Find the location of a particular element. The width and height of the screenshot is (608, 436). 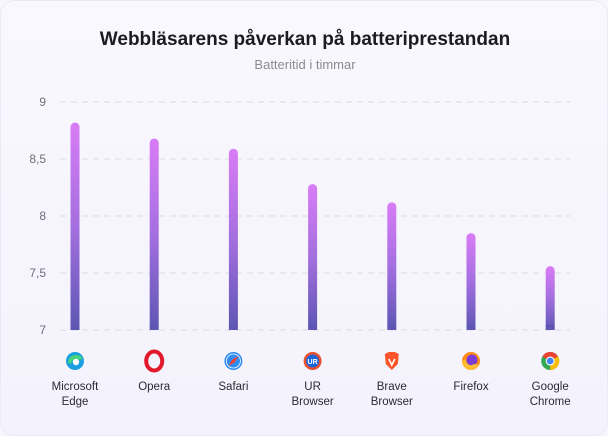

safari-icon is located at coordinates (233, 361).